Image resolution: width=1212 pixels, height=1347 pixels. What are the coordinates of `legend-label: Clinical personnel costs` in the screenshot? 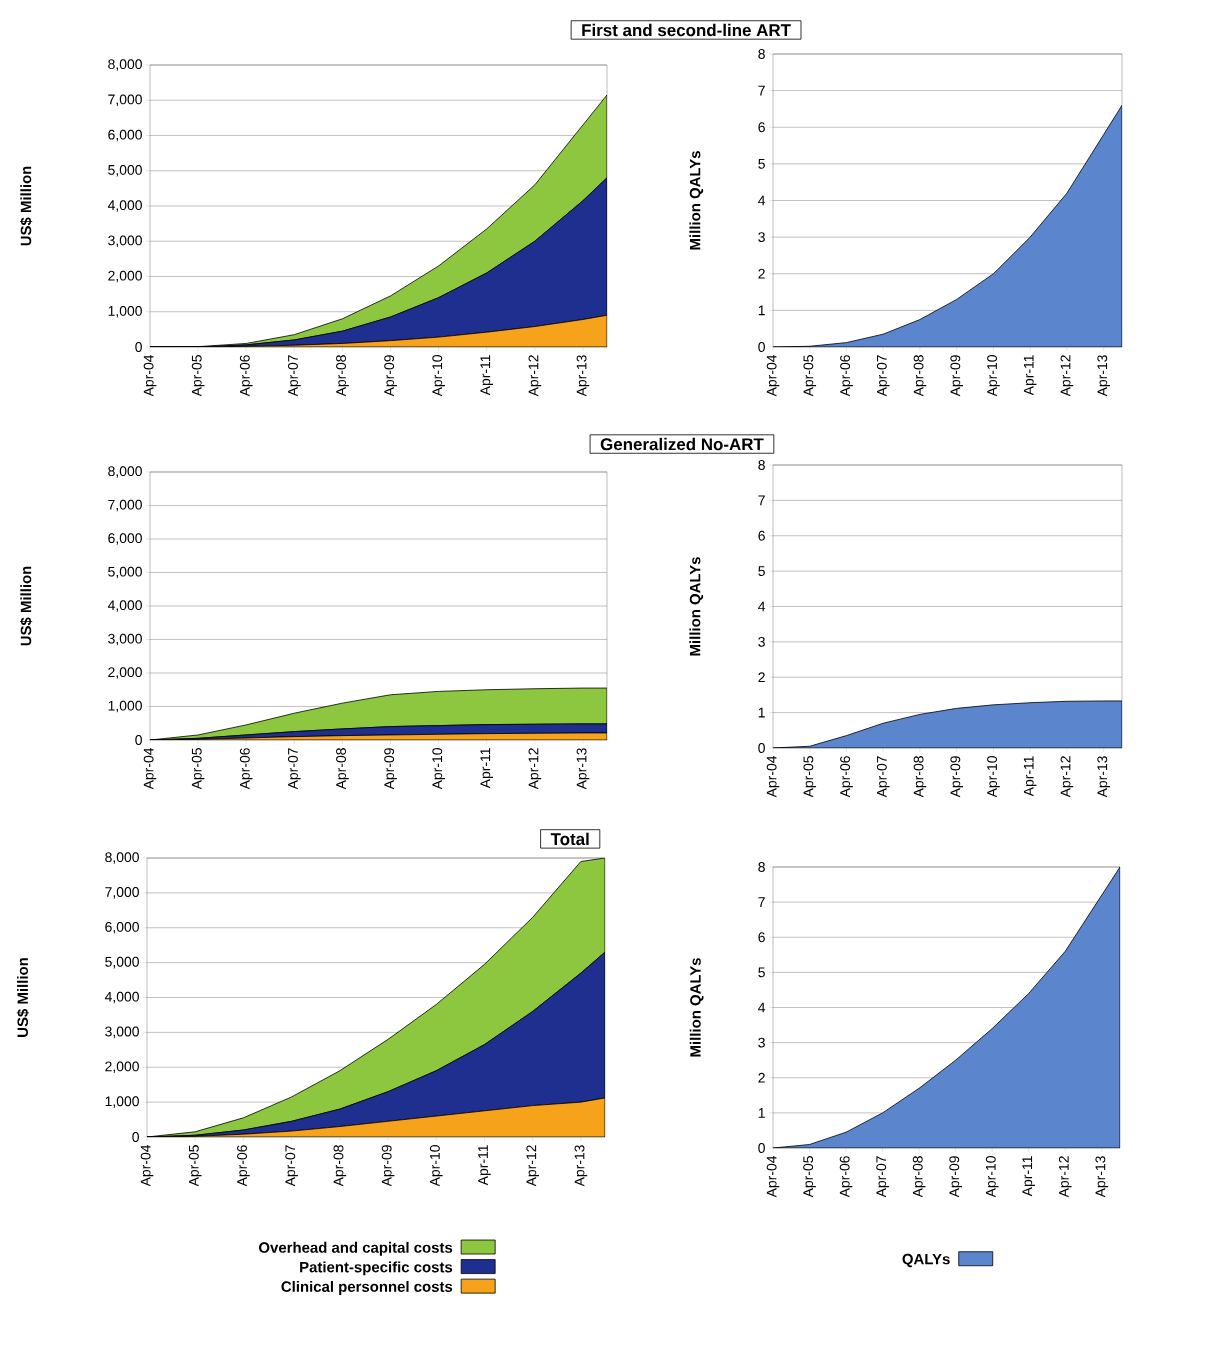 It's located at (367, 1287).